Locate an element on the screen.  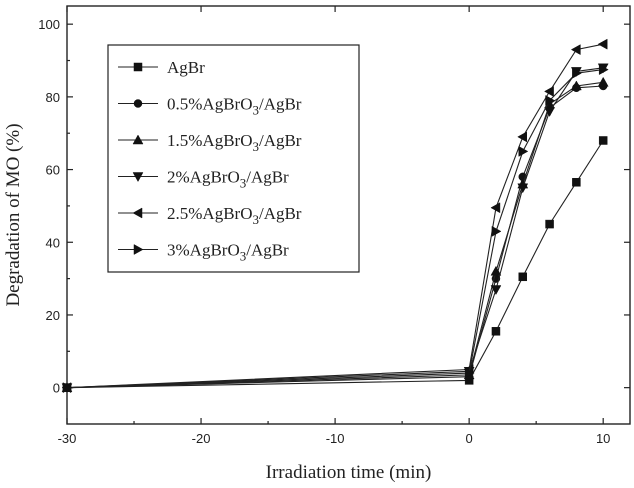
y-axis-title: Degradation of MO (%) is located at coordinates (13, 214).